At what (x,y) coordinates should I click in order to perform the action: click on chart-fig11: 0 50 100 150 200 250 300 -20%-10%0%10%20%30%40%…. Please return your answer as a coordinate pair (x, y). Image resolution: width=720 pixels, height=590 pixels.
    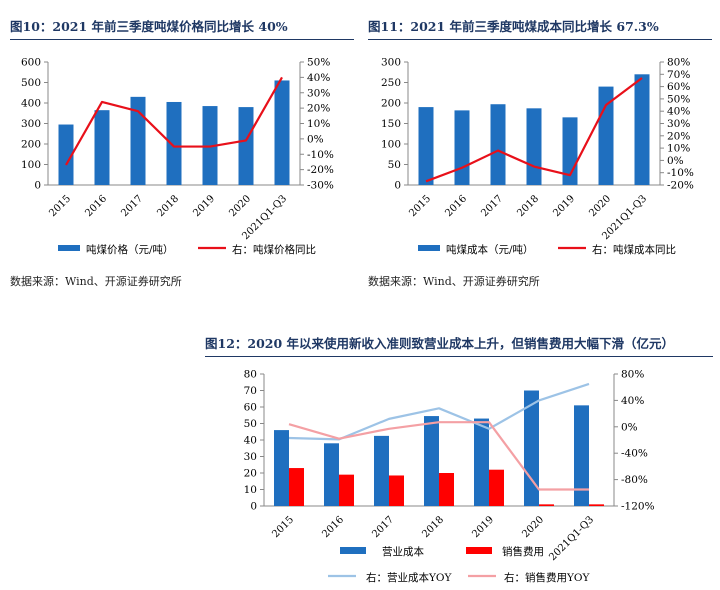
    Looking at the image, I should click on (537, 157).